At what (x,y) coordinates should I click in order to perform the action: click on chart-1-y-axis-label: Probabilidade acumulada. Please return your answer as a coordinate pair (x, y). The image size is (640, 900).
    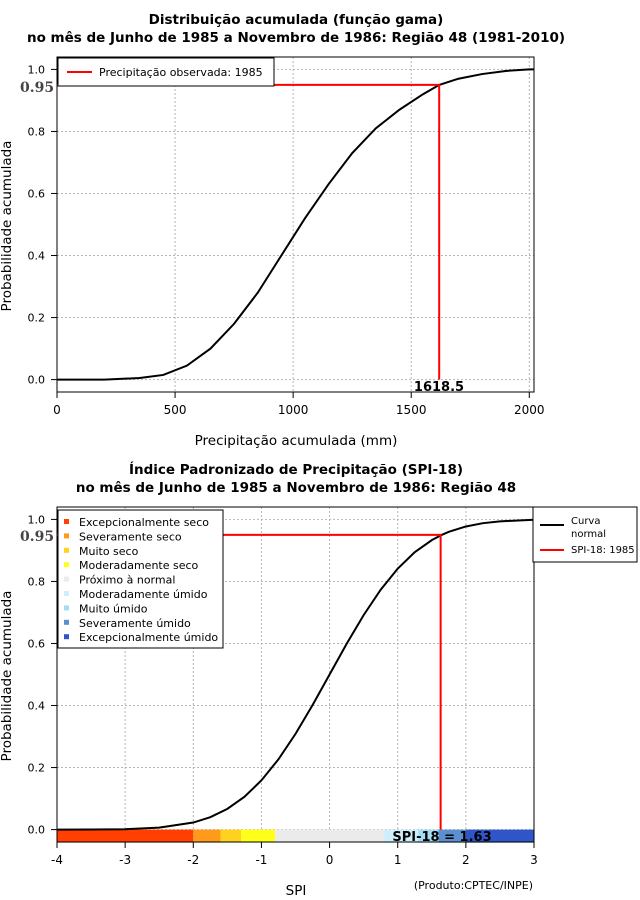
    Looking at the image, I should click on (7, 226).